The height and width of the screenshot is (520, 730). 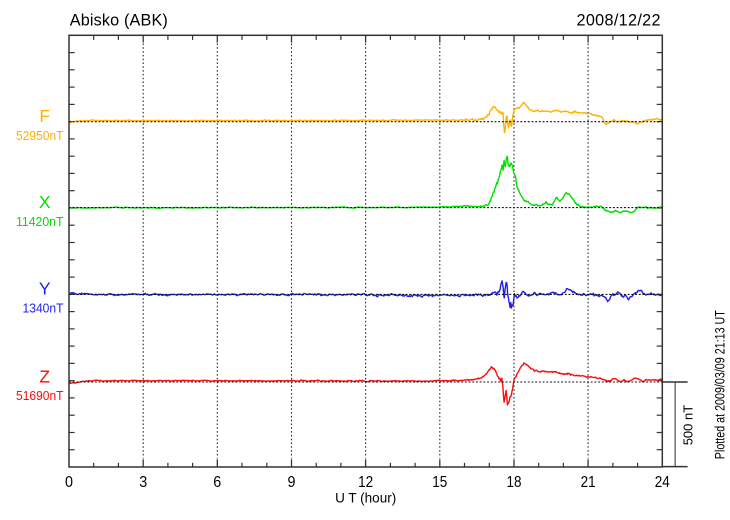 I want to click on svg-text: Plotted at 2009/03/09 21:13 UT, so click(x=720, y=384).